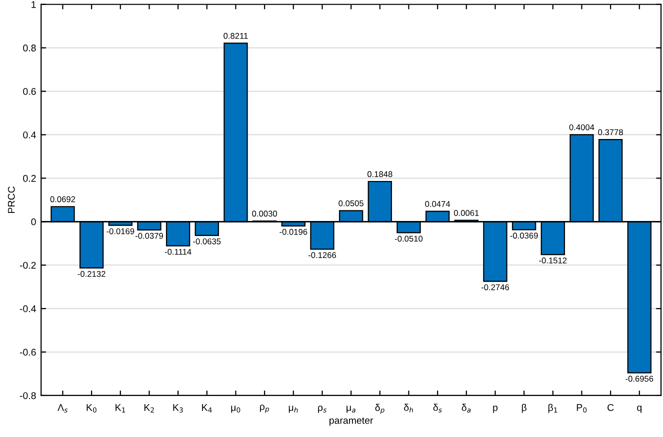  What do you see at coordinates (466, 213) in the screenshot?
I see `data-label: 0.0061` at bounding box center [466, 213].